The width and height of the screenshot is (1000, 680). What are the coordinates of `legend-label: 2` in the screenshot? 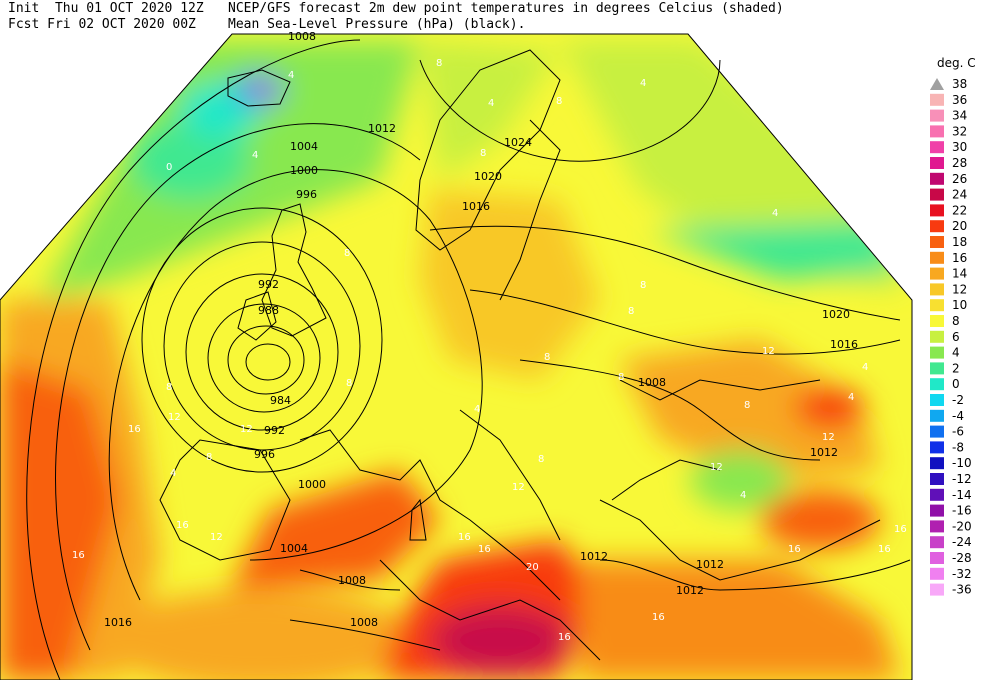 It's located at (956, 368).